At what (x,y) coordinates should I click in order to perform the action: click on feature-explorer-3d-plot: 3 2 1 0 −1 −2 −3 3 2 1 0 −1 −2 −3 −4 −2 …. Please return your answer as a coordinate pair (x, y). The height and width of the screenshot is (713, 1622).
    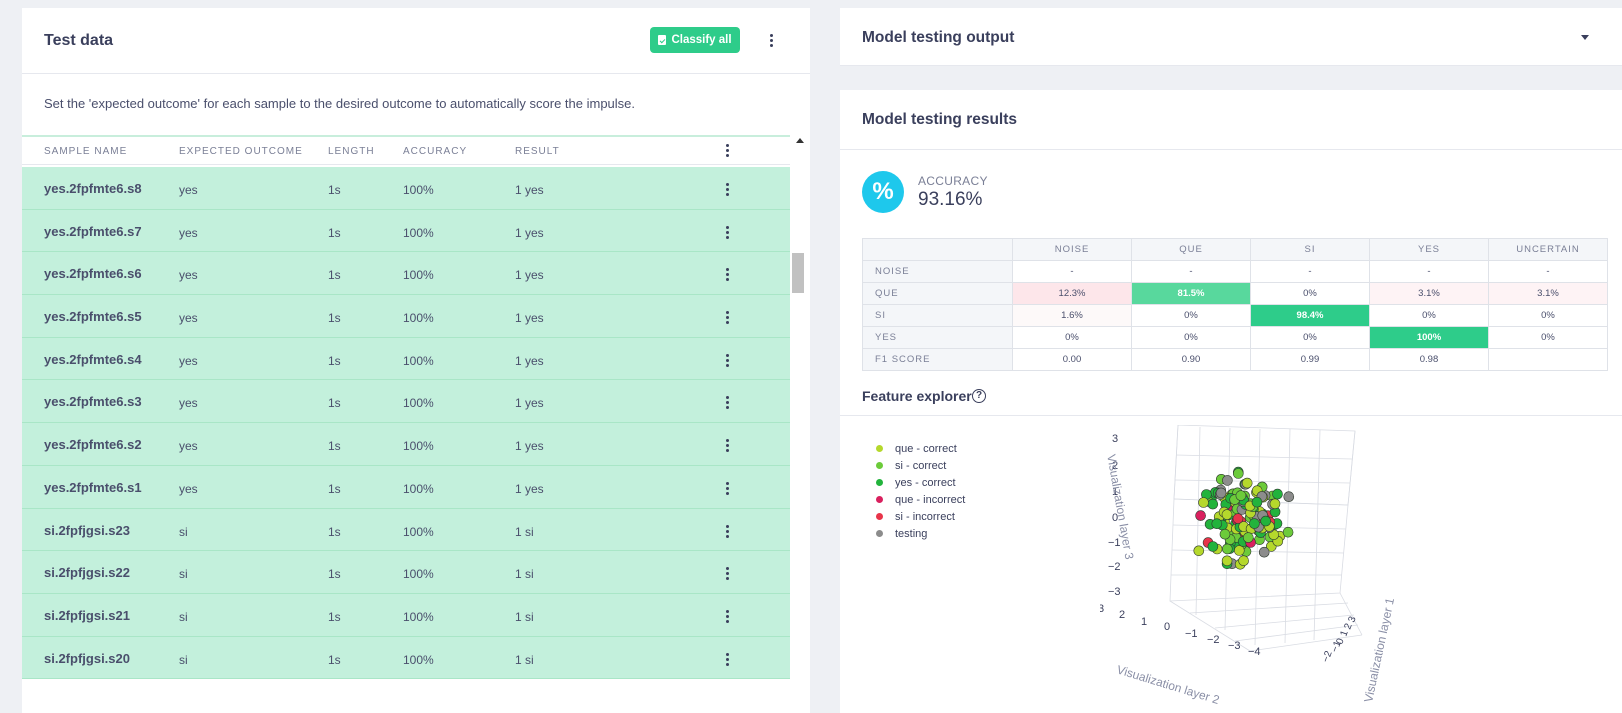
    Looking at the image, I should click on (1260, 569).